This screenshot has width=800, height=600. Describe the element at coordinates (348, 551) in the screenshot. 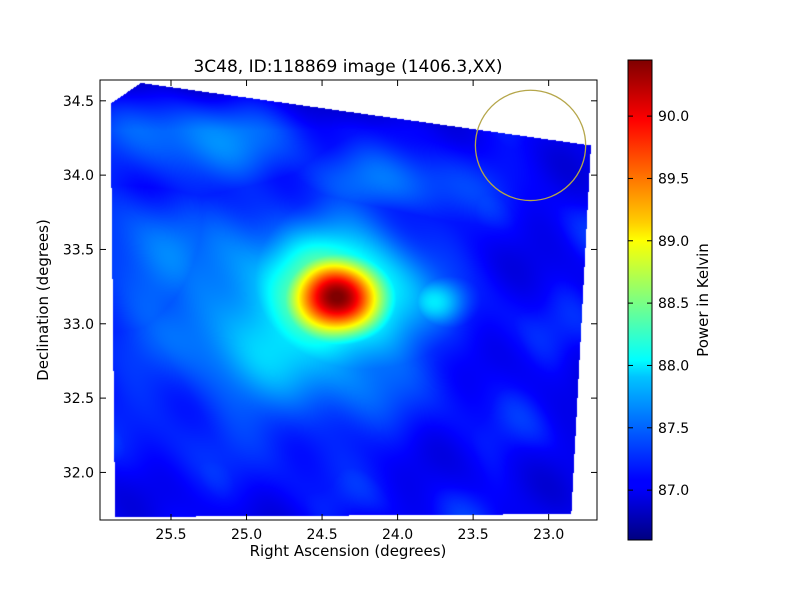

I see `x-axis-label: Right Ascension (degrees)` at that location.